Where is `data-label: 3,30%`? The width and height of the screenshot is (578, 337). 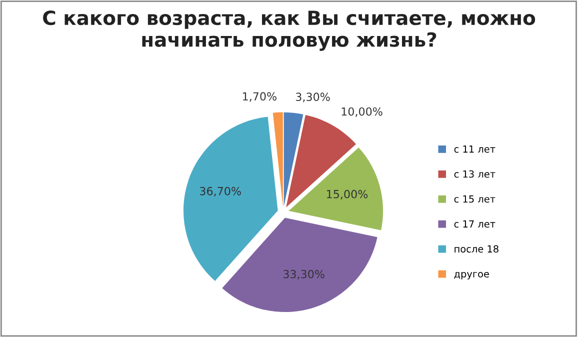 data-label: 3,30% is located at coordinates (313, 97).